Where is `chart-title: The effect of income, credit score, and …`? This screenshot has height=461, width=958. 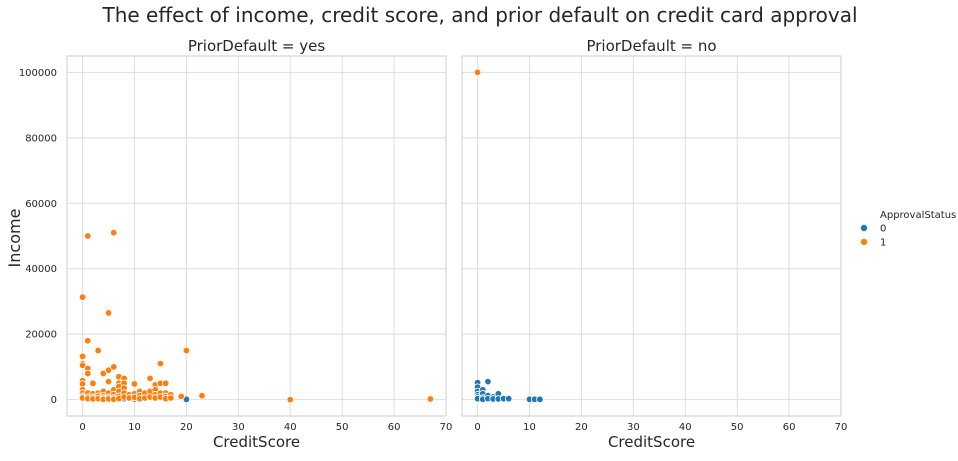
chart-title: The effect of income, credit score, and … is located at coordinates (479, 15).